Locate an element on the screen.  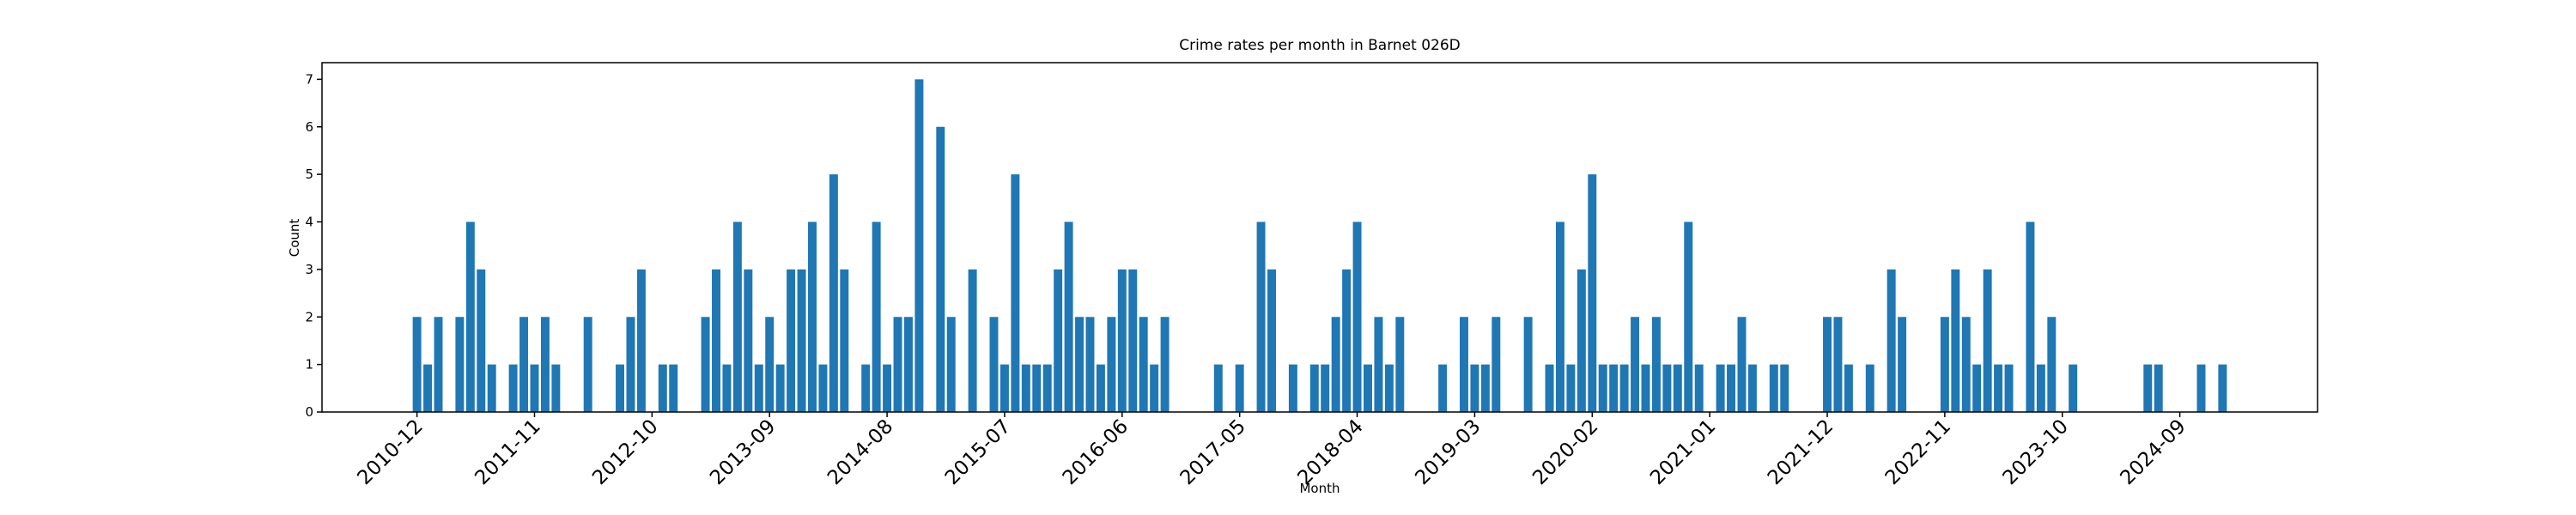
x-tick-label: 2024-09 is located at coordinates (2153, 452).